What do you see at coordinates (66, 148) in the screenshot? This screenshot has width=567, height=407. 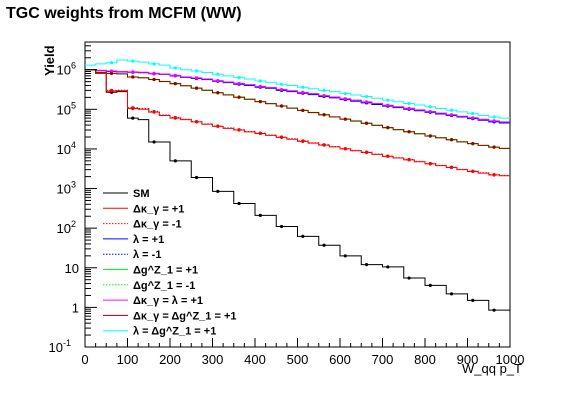 I see `y-tick-label: 10⁴` at bounding box center [66, 148].